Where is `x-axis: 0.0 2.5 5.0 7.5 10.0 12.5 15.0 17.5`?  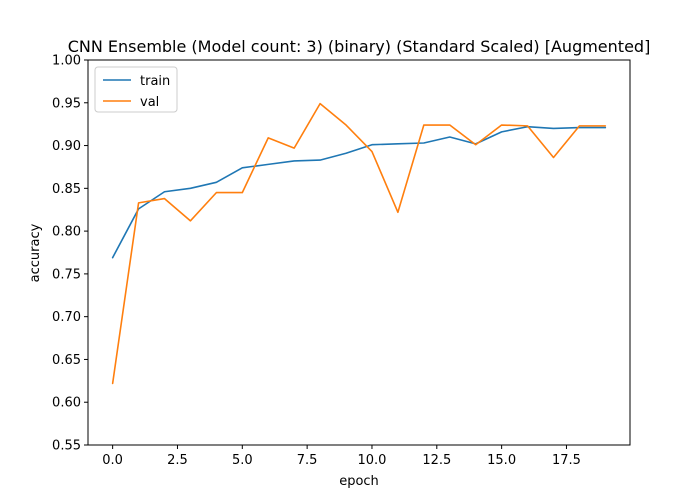
x-axis: 0.0 2.5 5.0 7.5 10.0 12.5 15.0 17.5 is located at coordinates (341, 456).